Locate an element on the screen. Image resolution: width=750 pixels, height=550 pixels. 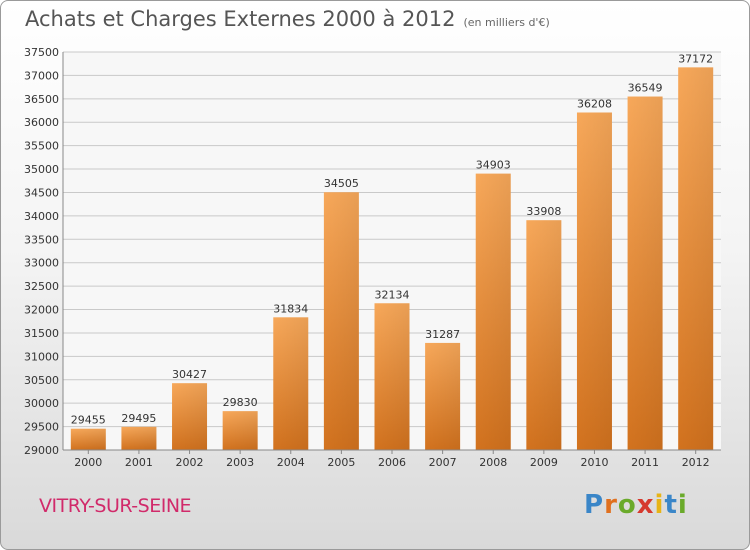
y-tick-label: 33500 is located at coordinates (41, 239).